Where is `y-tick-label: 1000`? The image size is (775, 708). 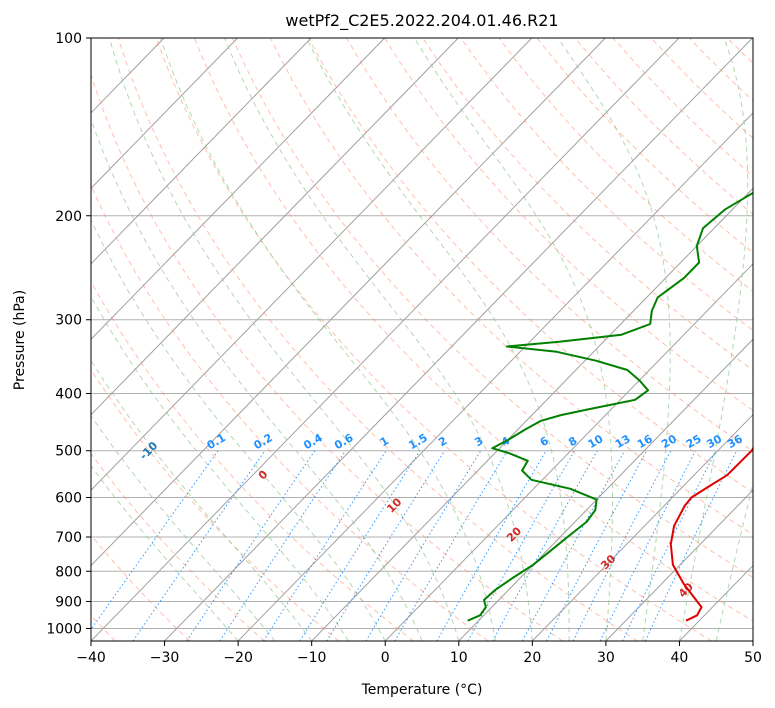
y-tick-label: 1000 is located at coordinates (64, 629).